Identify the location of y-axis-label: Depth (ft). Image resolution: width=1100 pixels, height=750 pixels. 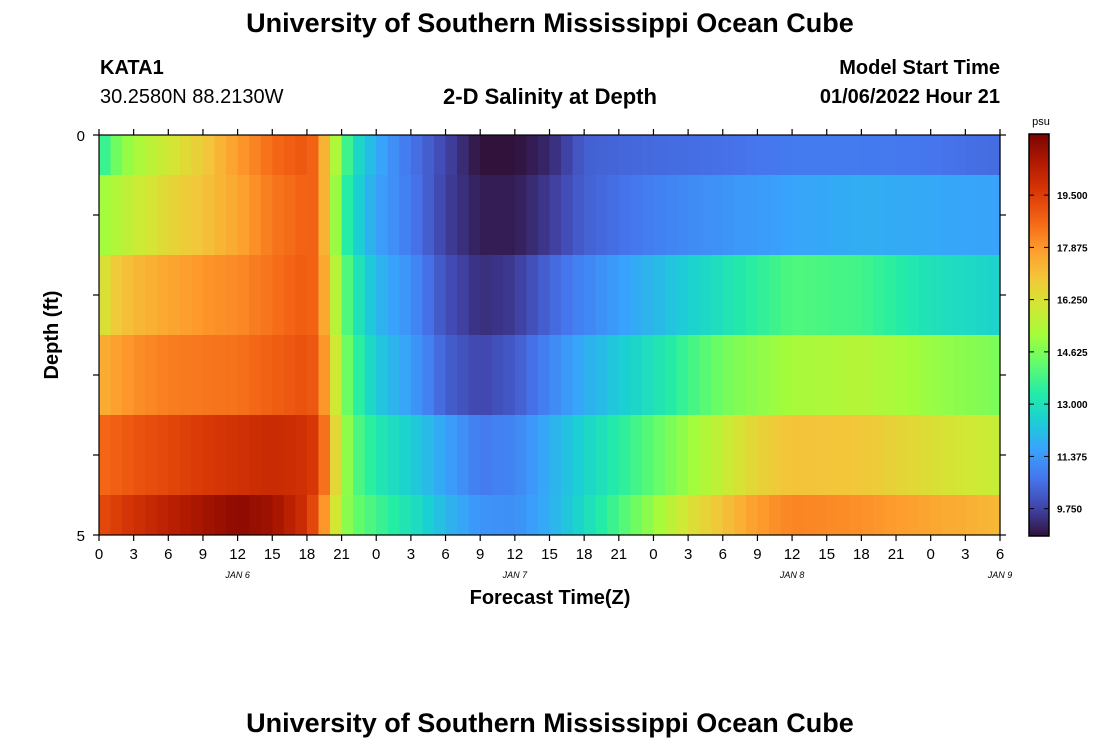
(52, 335).